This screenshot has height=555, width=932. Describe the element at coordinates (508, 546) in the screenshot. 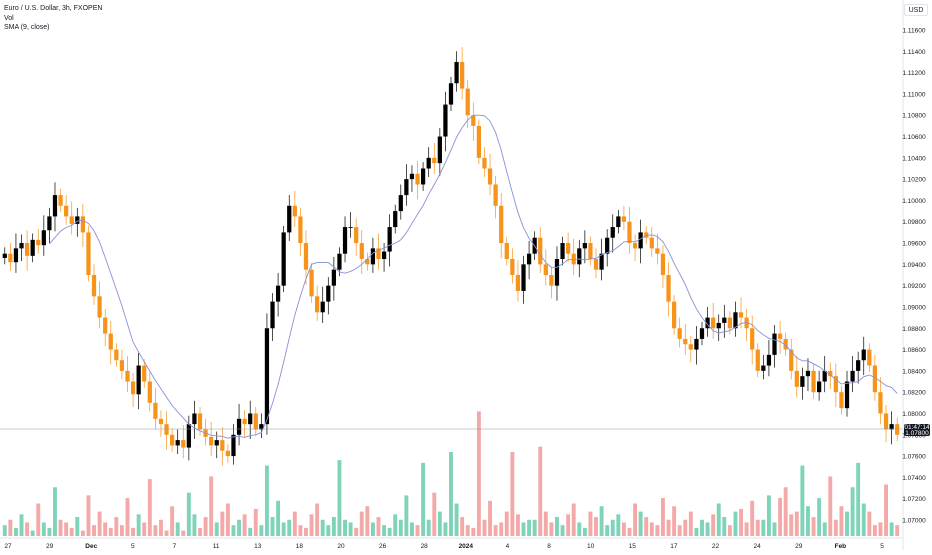

I see `time-tick-label: 4` at that location.